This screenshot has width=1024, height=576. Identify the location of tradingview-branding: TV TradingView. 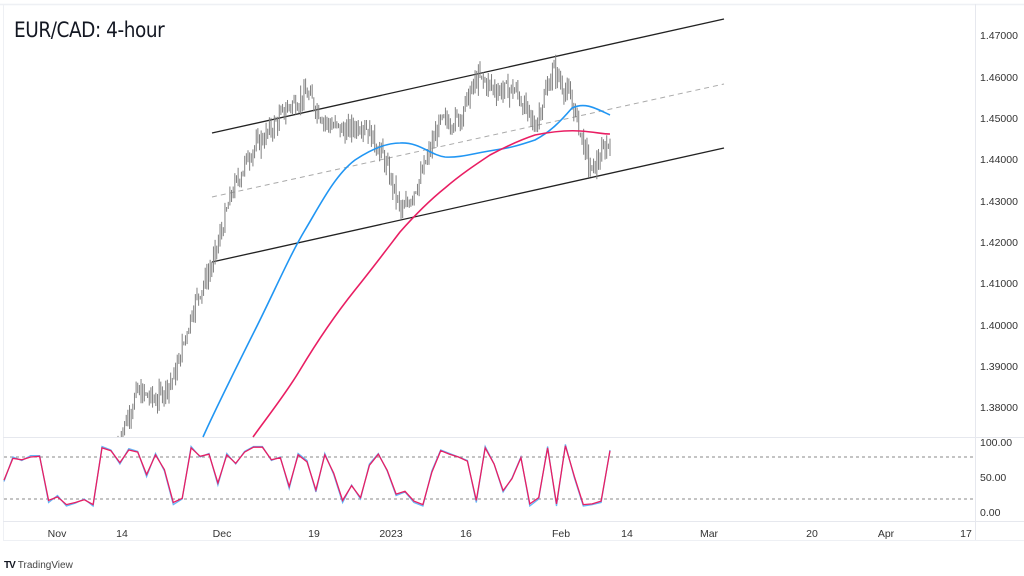
(38, 565).